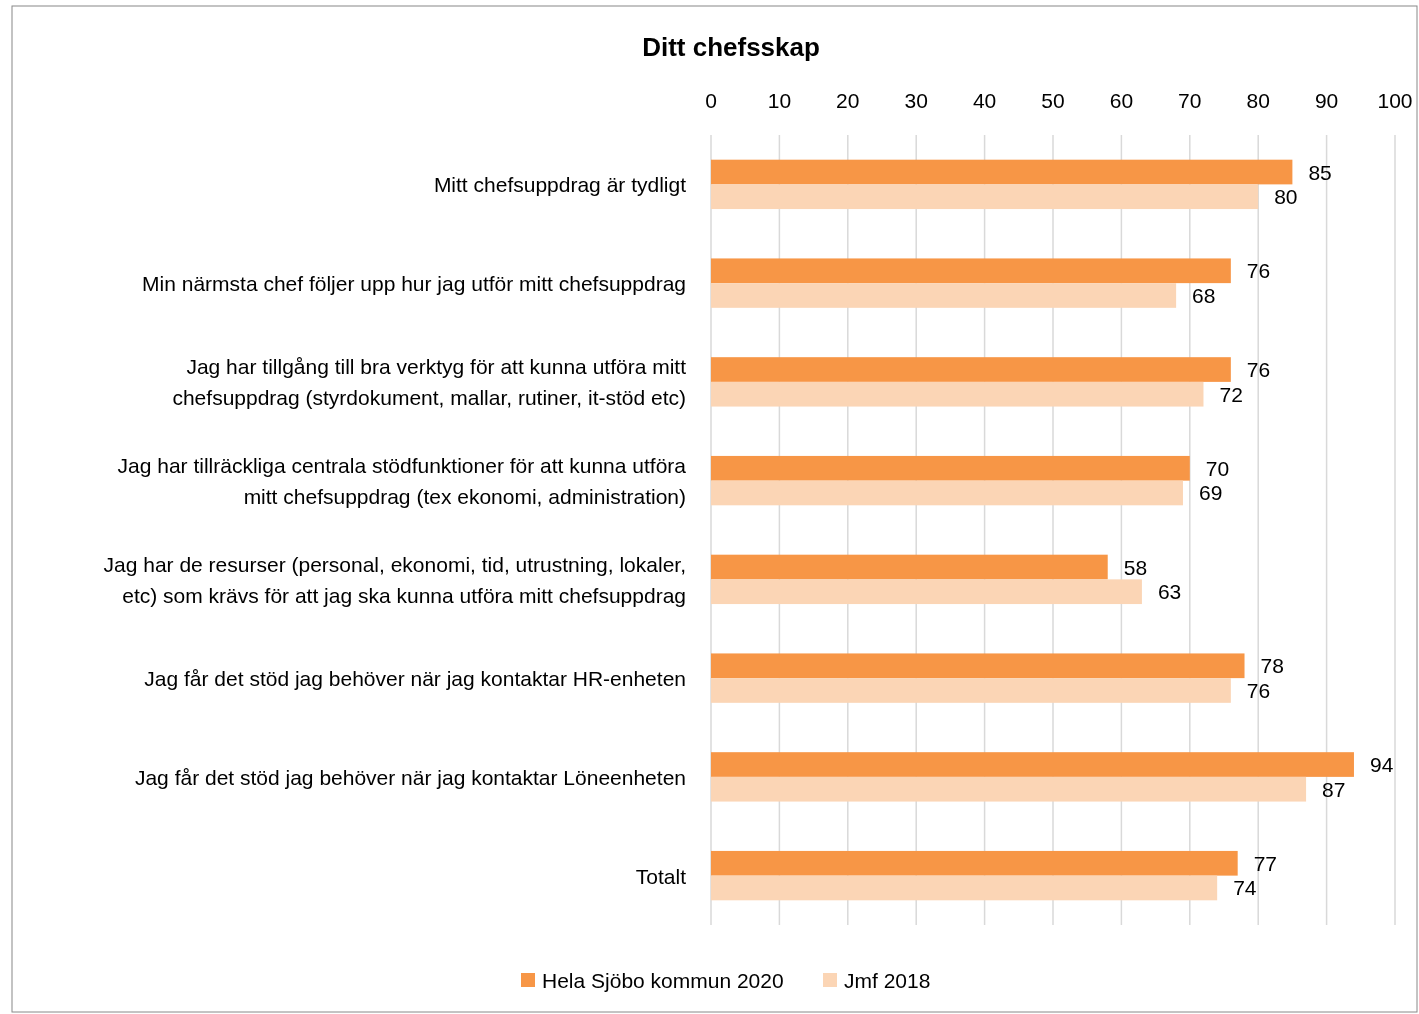 This screenshot has width=1419, height=1014. I want to click on y-tick-label: Jag har tillräckliga centrala stödfunktioner för att kunna utföra mitt chefsuppdrag (tex ekonomi, administration), so click(402, 480).